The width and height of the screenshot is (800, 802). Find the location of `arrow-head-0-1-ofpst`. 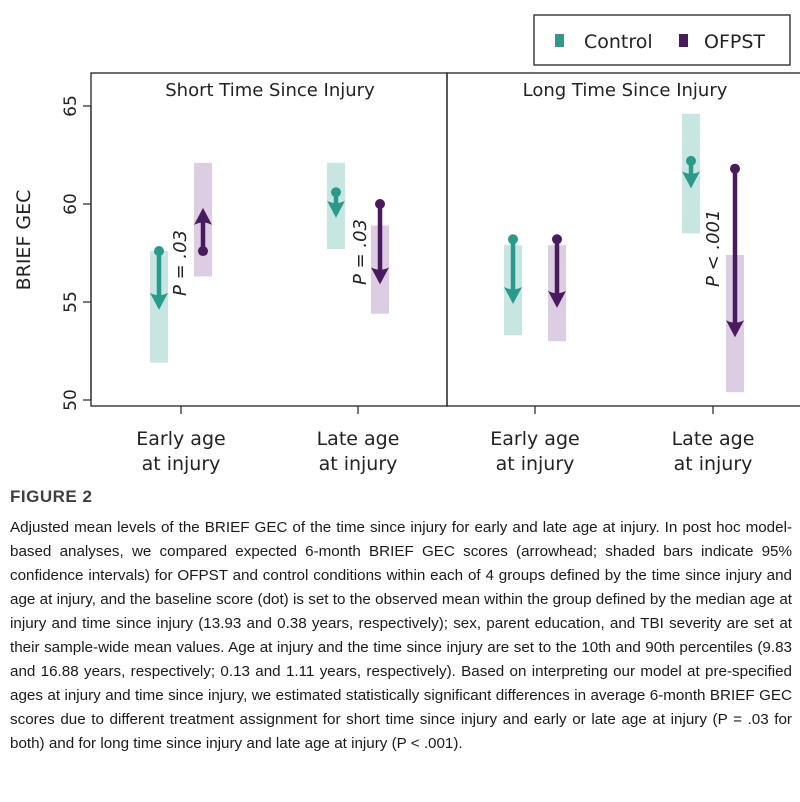

arrow-head-0-1-ofpst is located at coordinates (380, 276).